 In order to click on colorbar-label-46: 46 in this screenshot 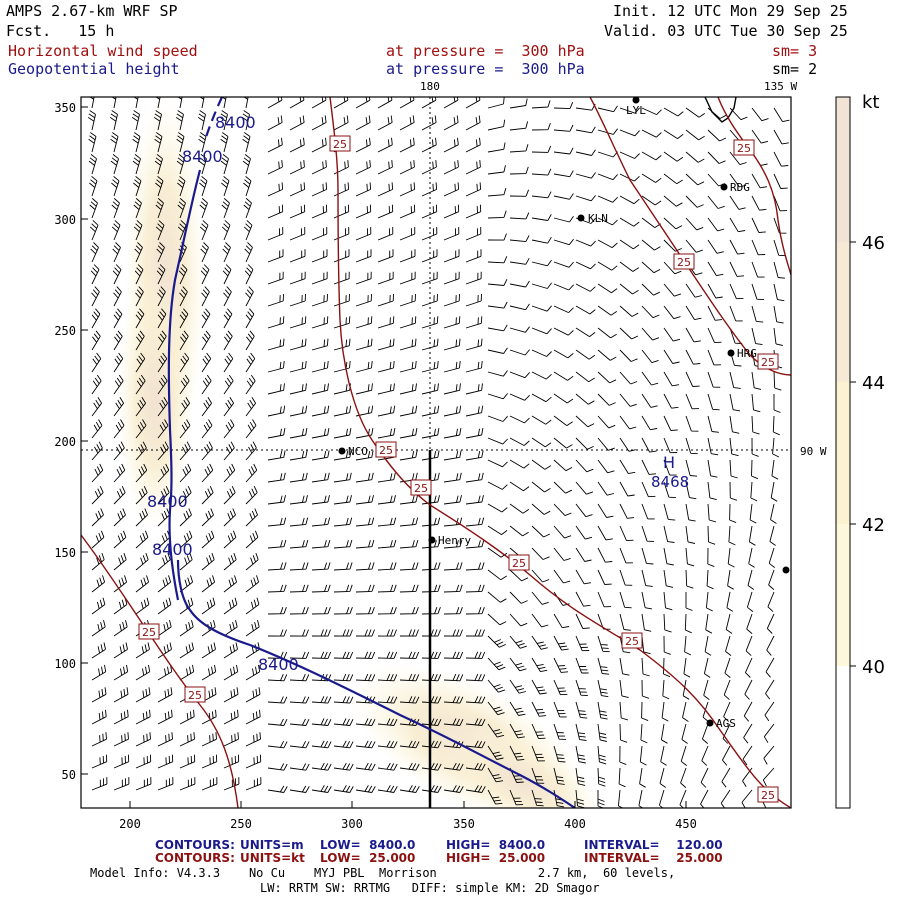, I will do `click(873, 243)`.